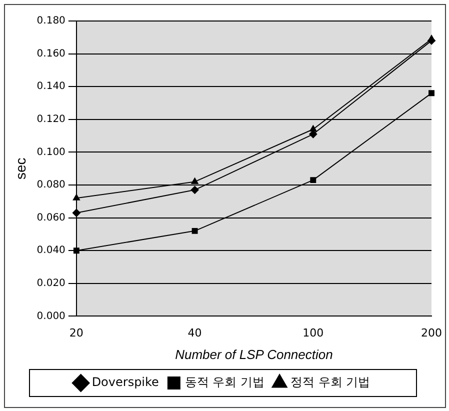  What do you see at coordinates (431, 333) in the screenshot?
I see `x-tick-label: 200` at bounding box center [431, 333].